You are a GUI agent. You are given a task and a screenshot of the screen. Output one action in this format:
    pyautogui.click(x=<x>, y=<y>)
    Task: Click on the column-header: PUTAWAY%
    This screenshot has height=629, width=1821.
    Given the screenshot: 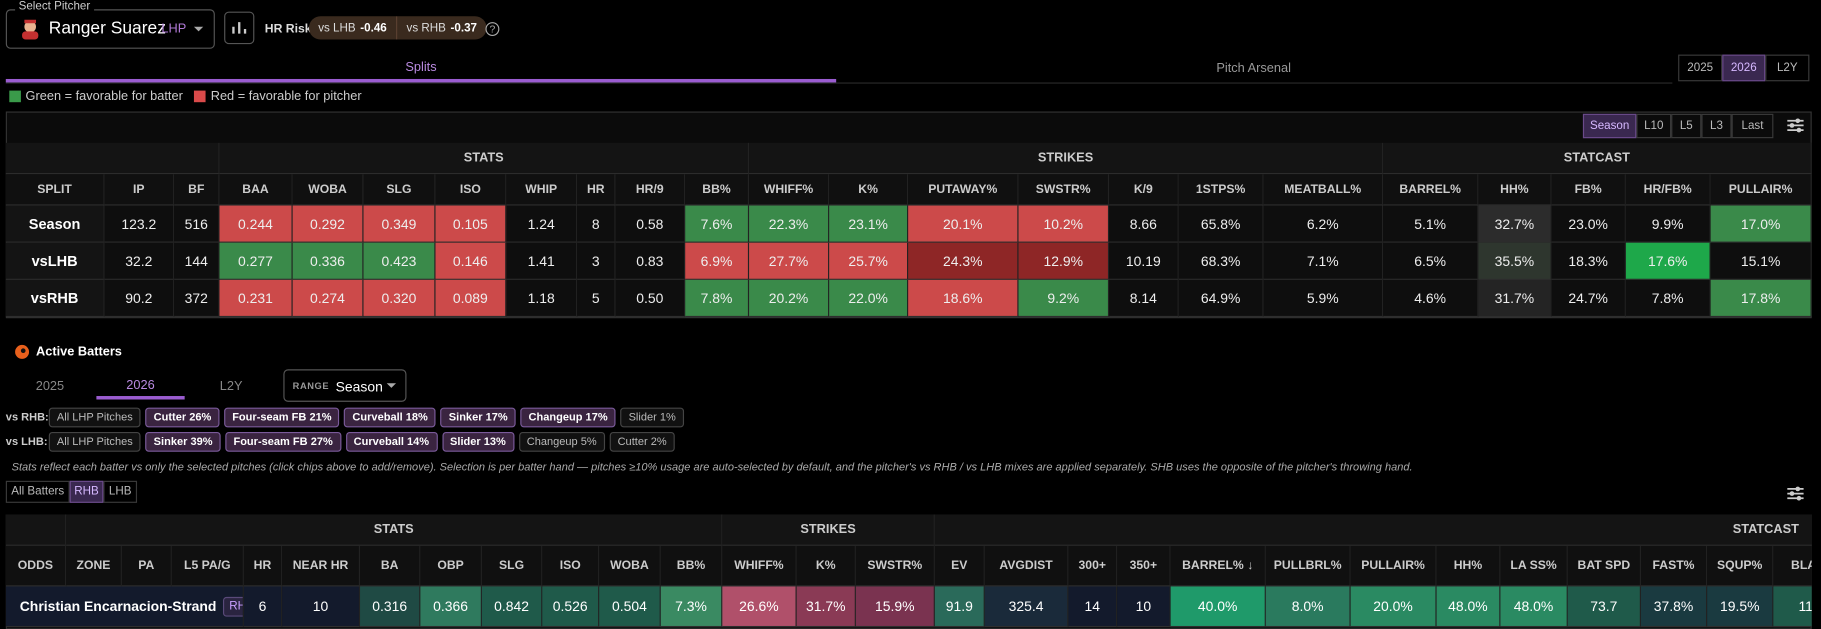 What is the action you would take?
    pyautogui.click(x=963, y=190)
    